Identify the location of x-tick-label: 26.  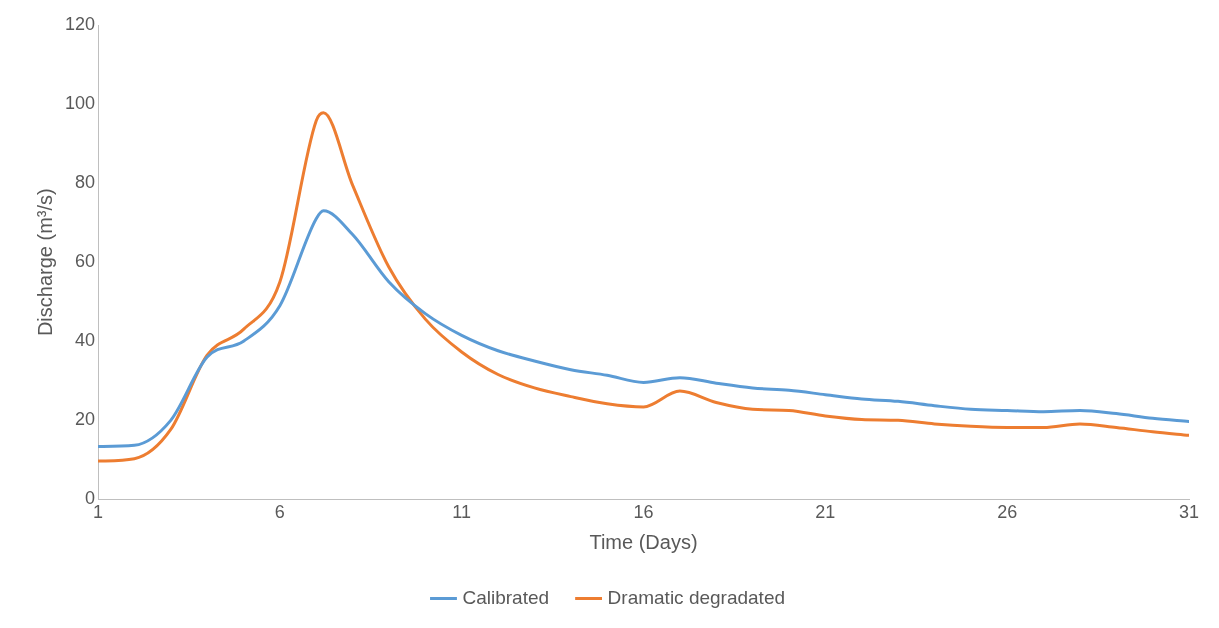
(1007, 512).